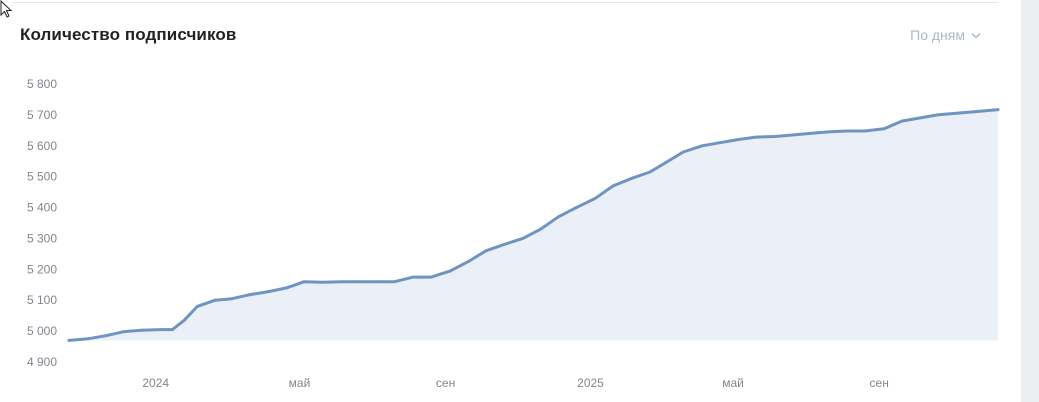 This screenshot has height=402, width=1039. Describe the element at coordinates (1030, 201) in the screenshot. I see `scrollbar-gutter` at that location.